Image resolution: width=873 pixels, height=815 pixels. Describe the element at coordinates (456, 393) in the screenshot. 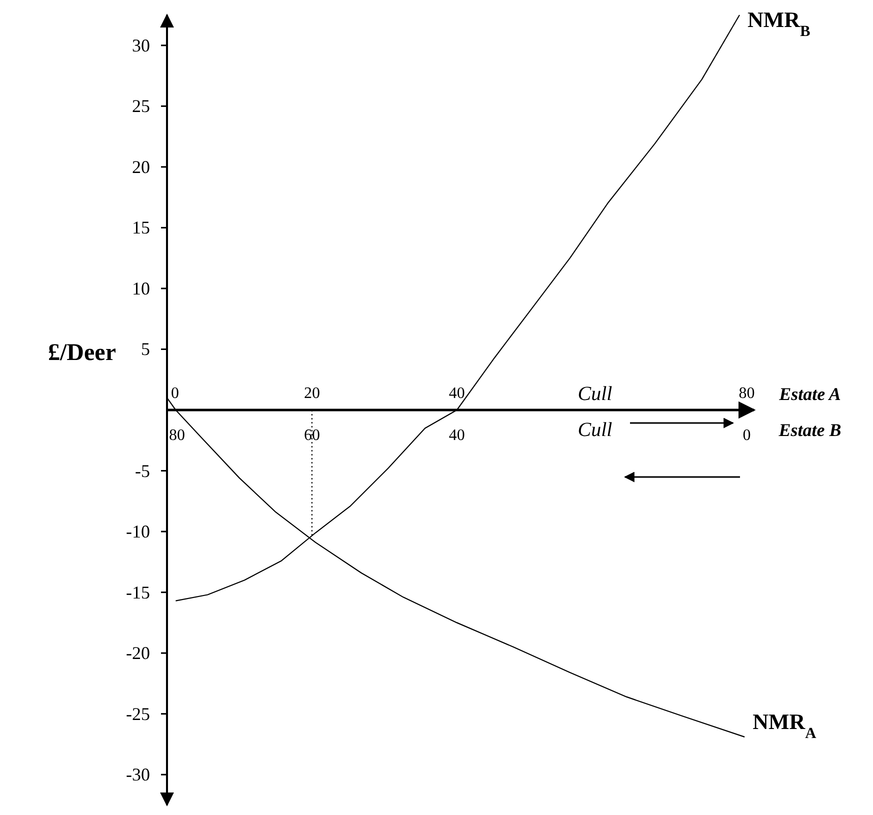

I see `x-tick-label: 40` at that location.